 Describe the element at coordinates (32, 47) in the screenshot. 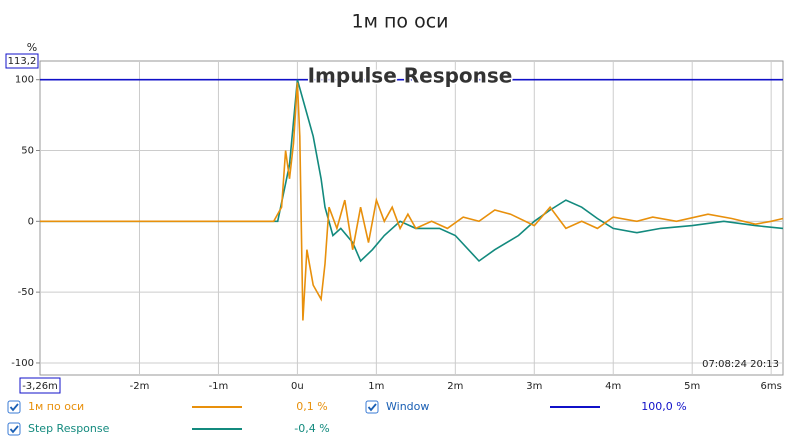

I see `y-unit: %` at that location.